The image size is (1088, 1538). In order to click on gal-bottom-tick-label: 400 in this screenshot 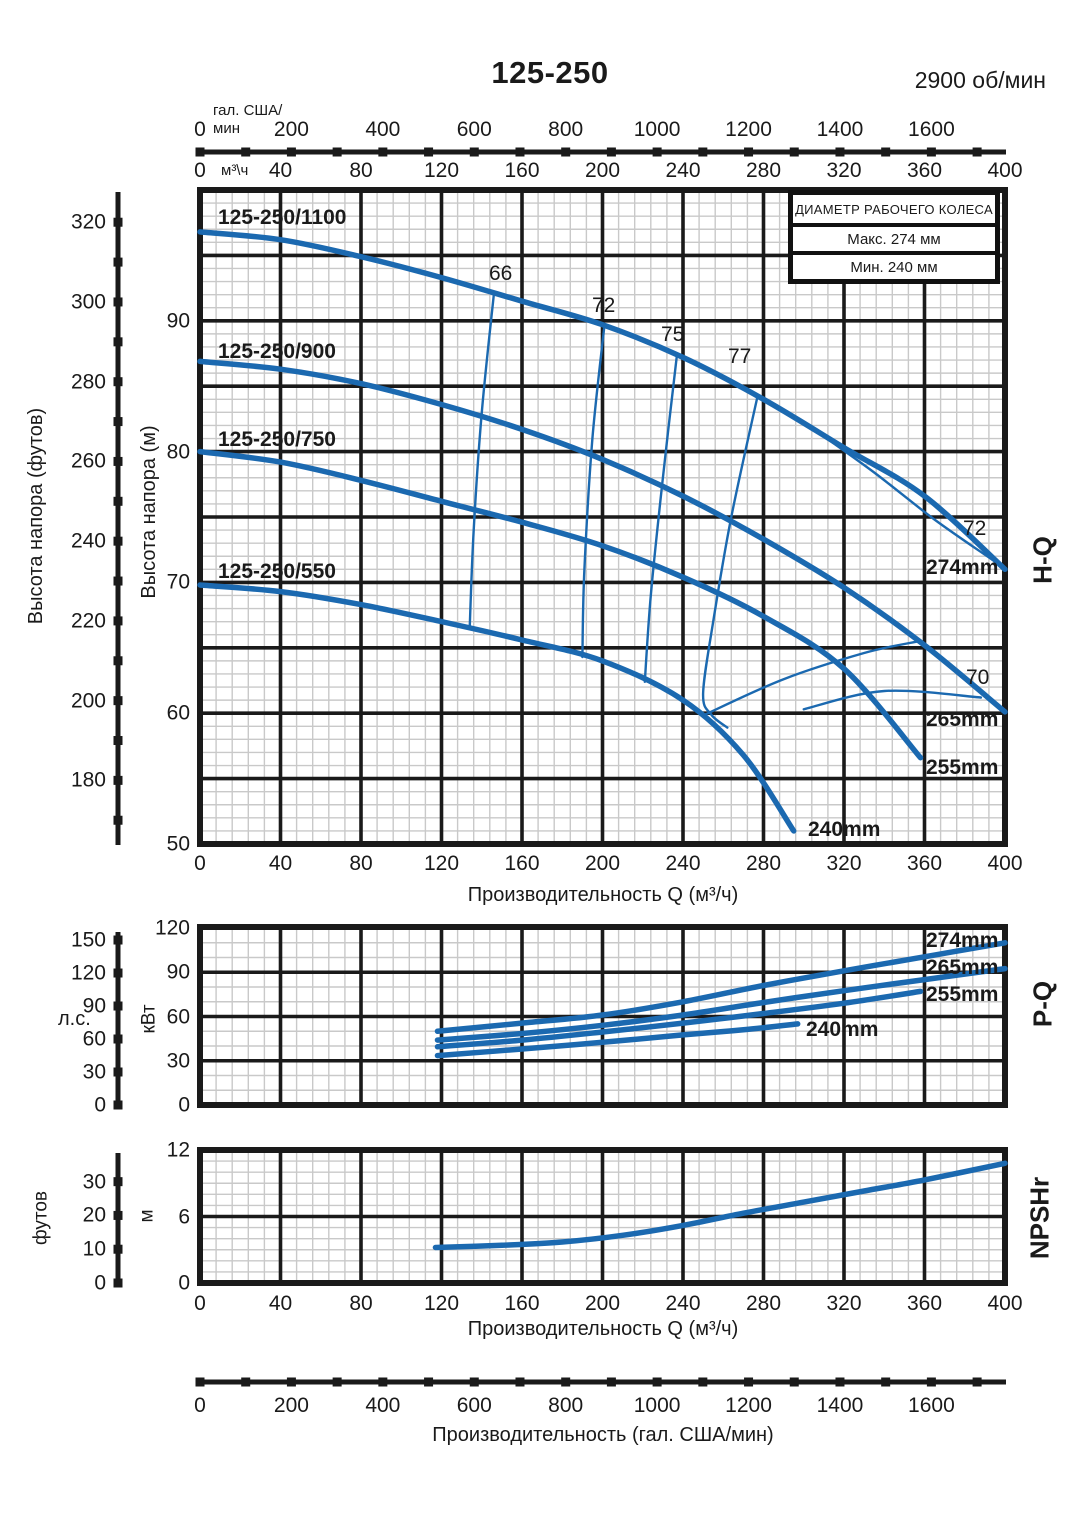, I will do `click(383, 1405)`.